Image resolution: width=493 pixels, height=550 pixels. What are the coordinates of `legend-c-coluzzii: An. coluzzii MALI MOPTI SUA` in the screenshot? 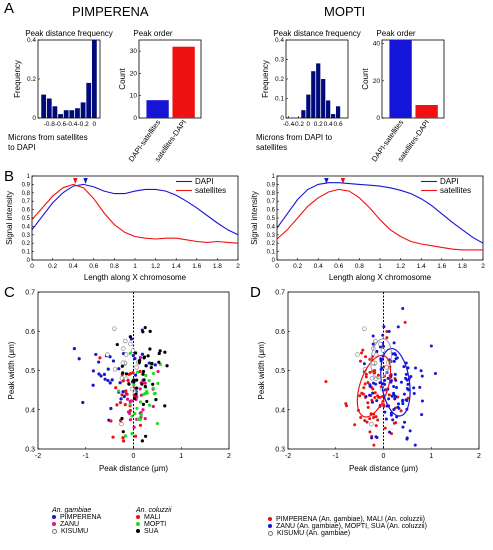 It's located at (186, 521).